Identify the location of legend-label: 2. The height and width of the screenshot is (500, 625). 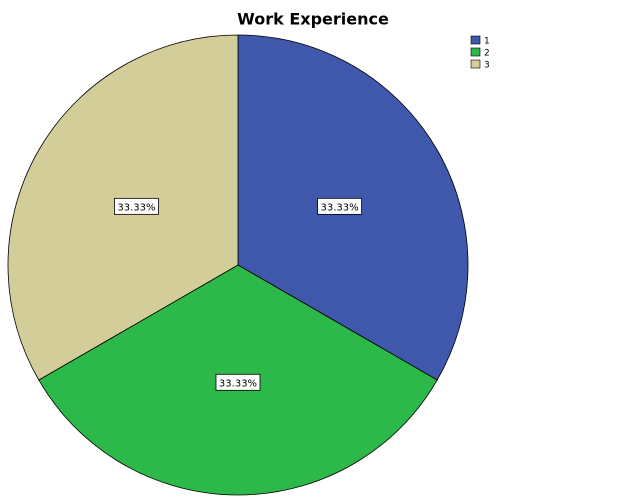
(487, 54).